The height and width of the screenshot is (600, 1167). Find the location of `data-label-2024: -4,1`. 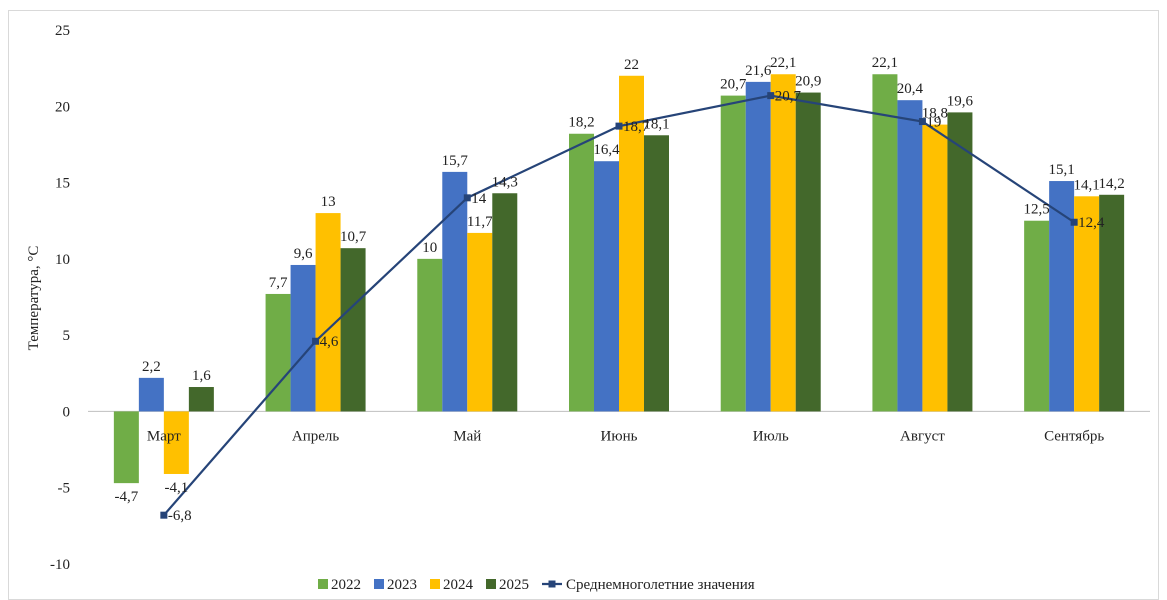

data-label-2024: -4,1 is located at coordinates (176, 488).